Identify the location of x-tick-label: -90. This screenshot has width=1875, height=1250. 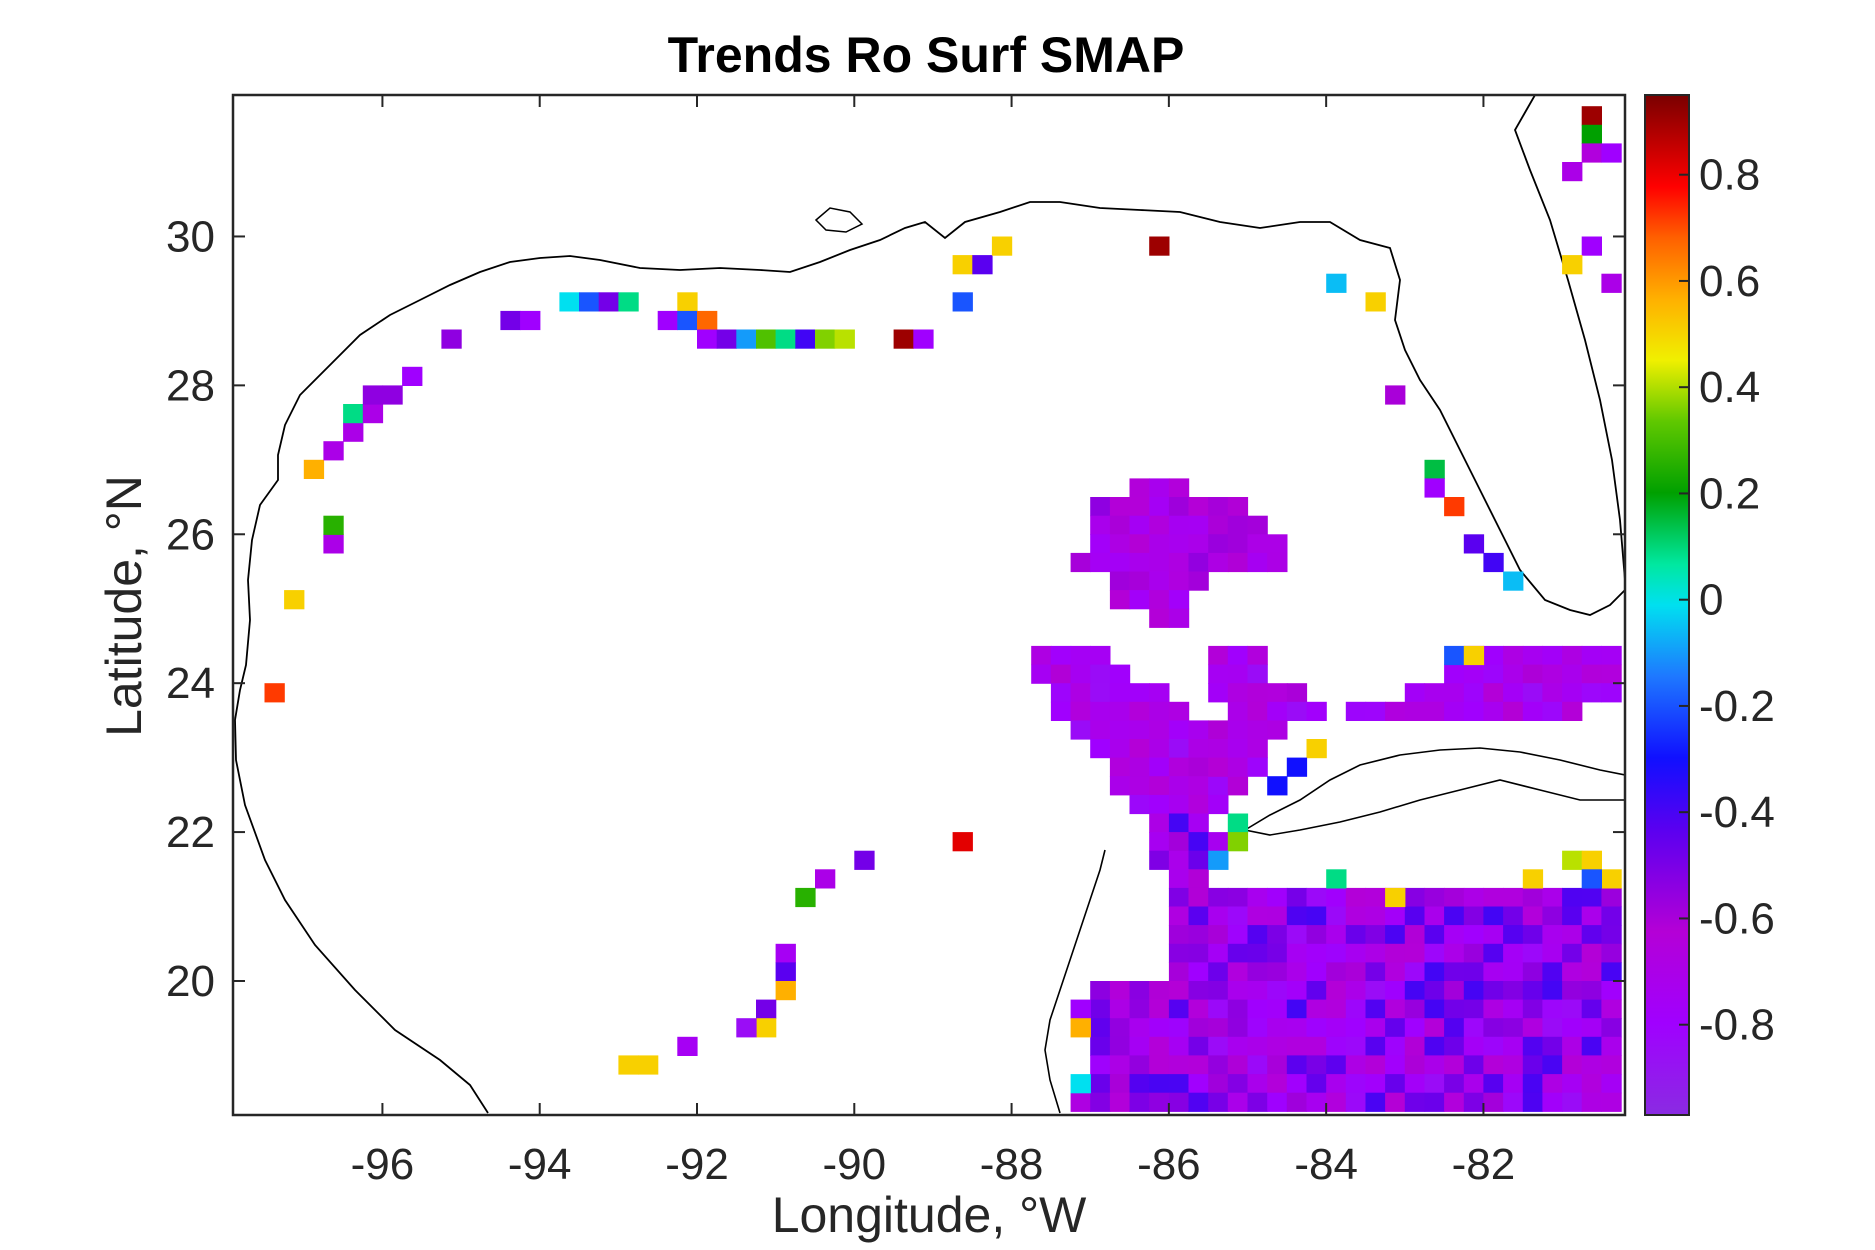
(854, 1164).